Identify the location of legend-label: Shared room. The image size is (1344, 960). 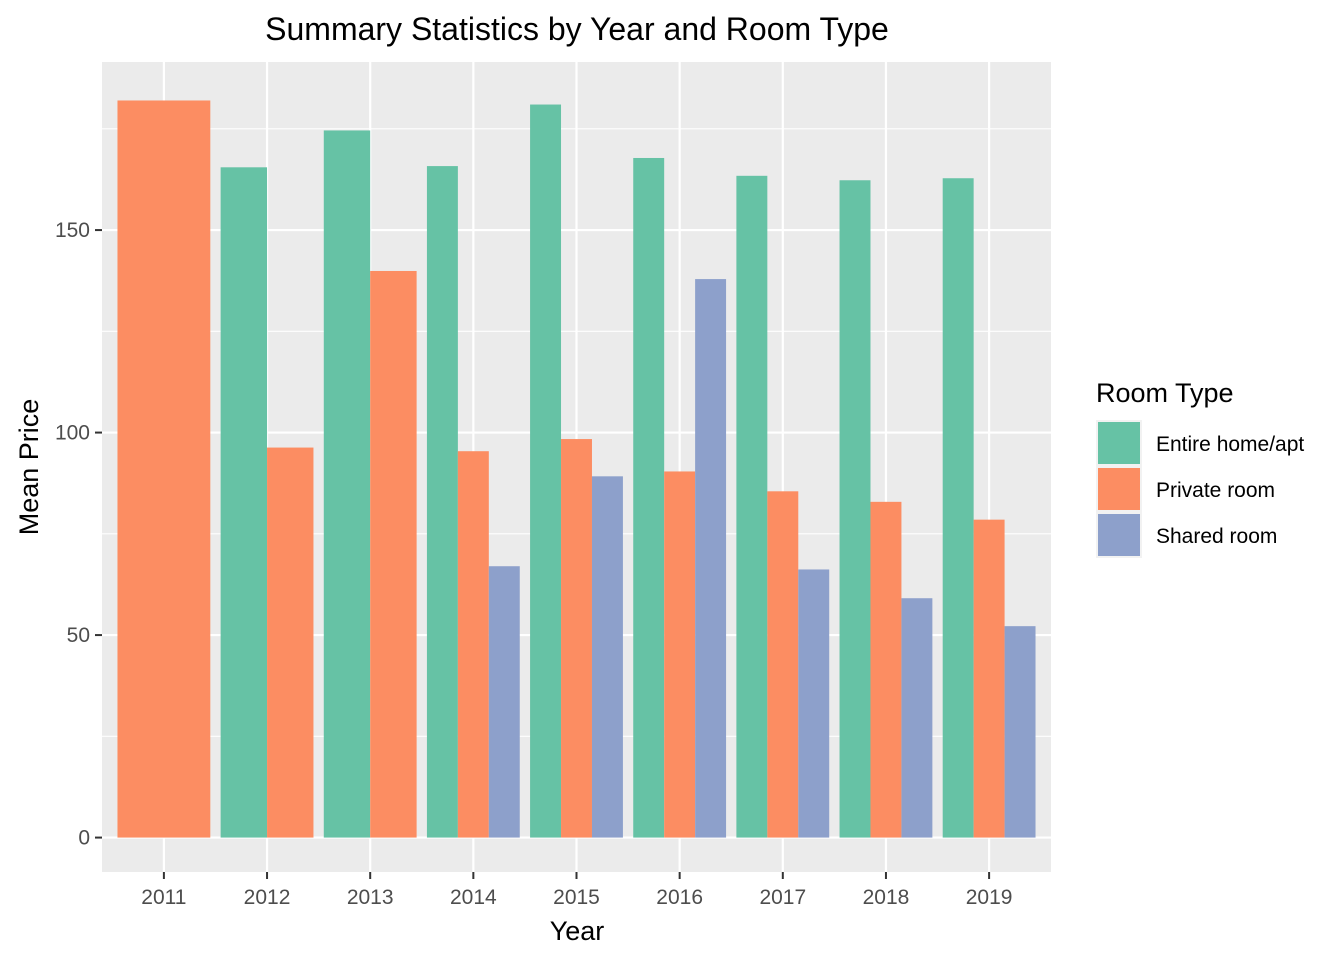
(1216, 536).